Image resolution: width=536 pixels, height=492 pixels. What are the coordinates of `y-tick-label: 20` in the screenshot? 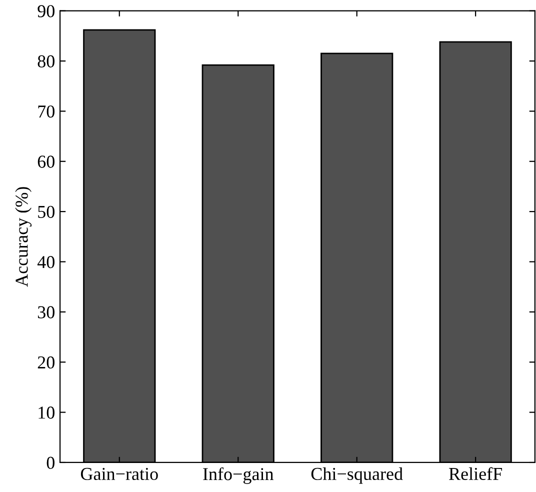 It's located at (46, 362).